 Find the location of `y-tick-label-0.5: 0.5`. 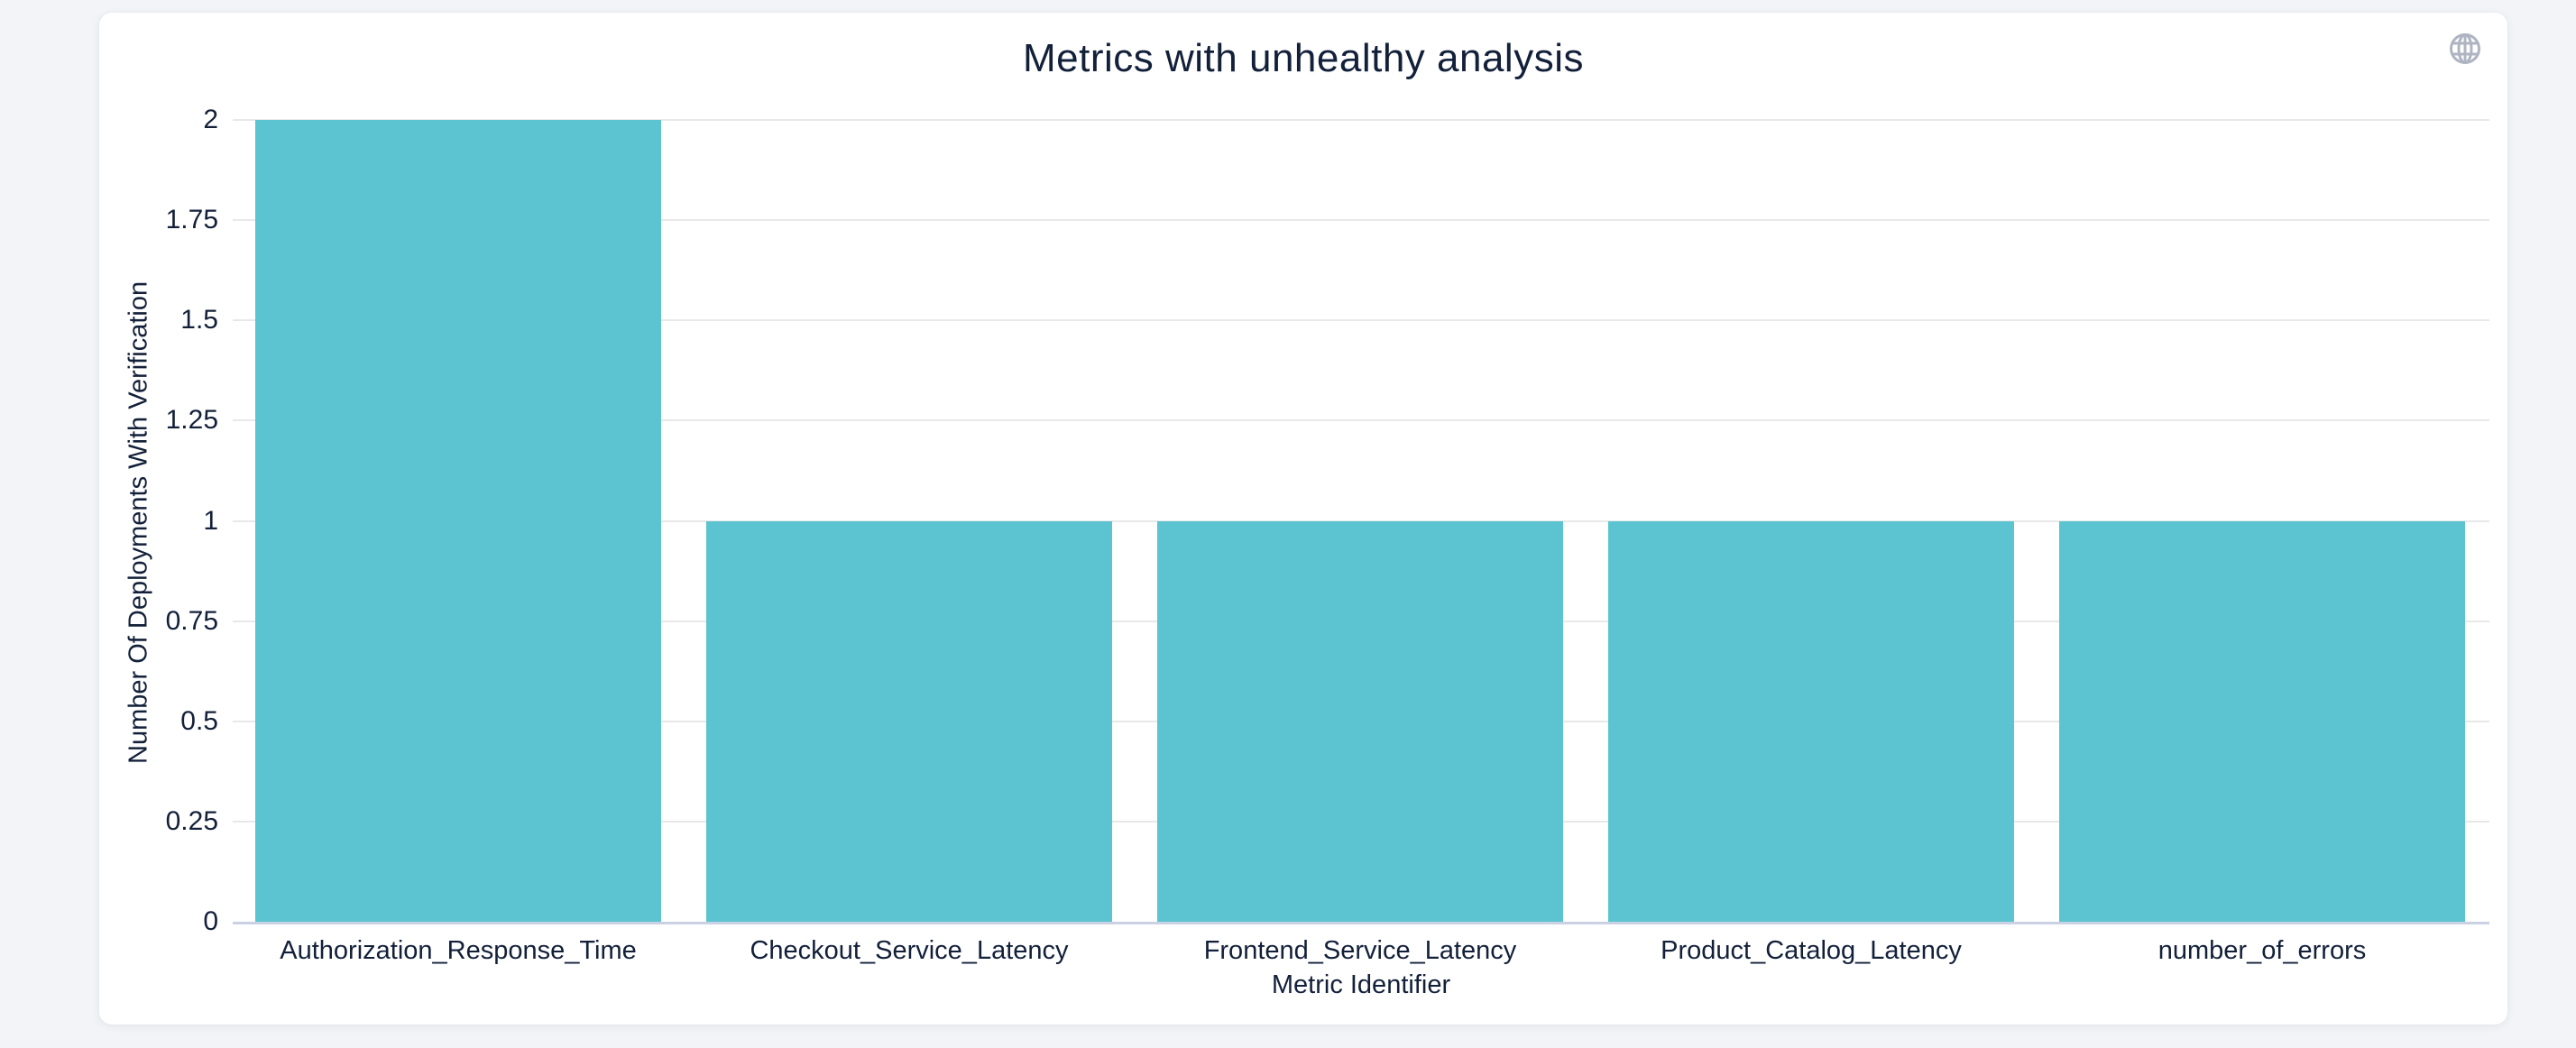

y-tick-label-0.5: 0.5 is located at coordinates (199, 720).